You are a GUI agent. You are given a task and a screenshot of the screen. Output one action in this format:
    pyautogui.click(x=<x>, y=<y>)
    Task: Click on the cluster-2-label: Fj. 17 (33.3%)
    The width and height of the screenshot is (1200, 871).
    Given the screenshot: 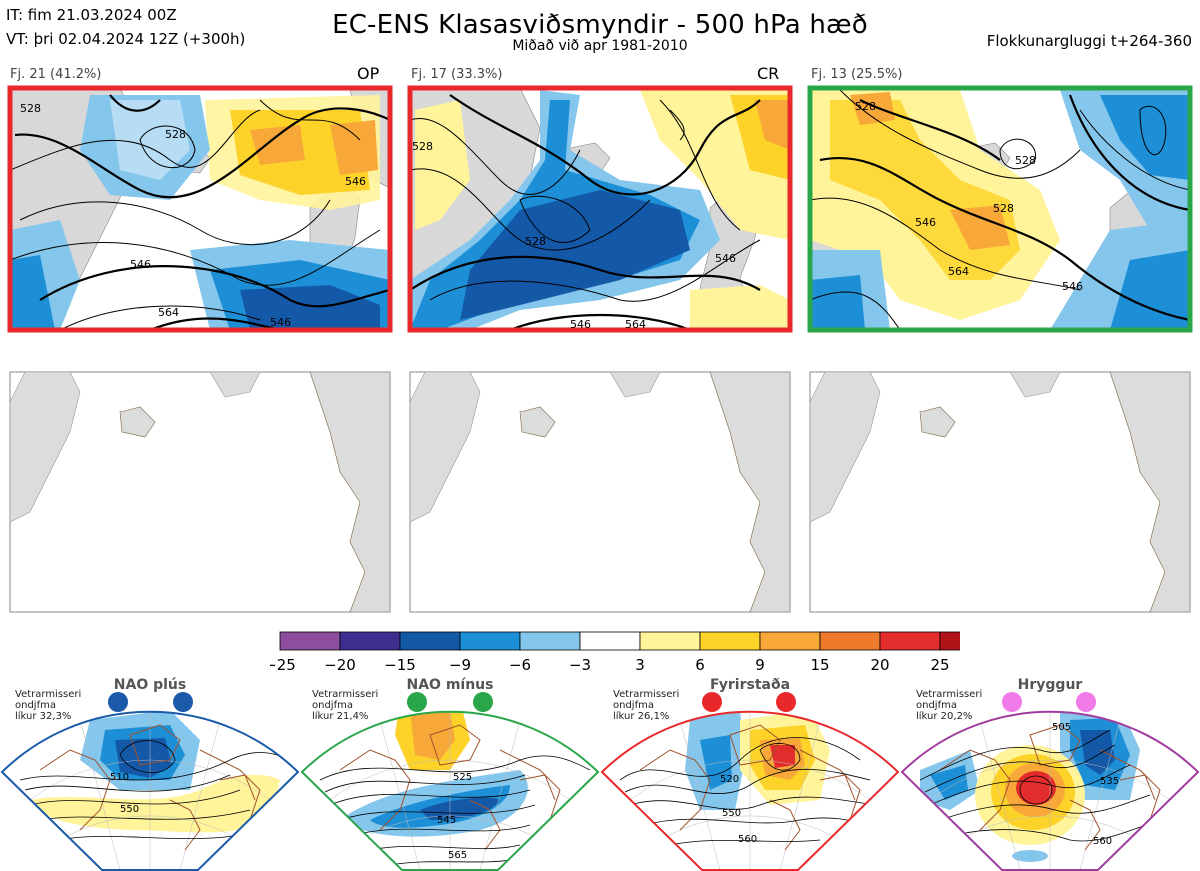 What is the action you would take?
    pyautogui.click(x=457, y=74)
    